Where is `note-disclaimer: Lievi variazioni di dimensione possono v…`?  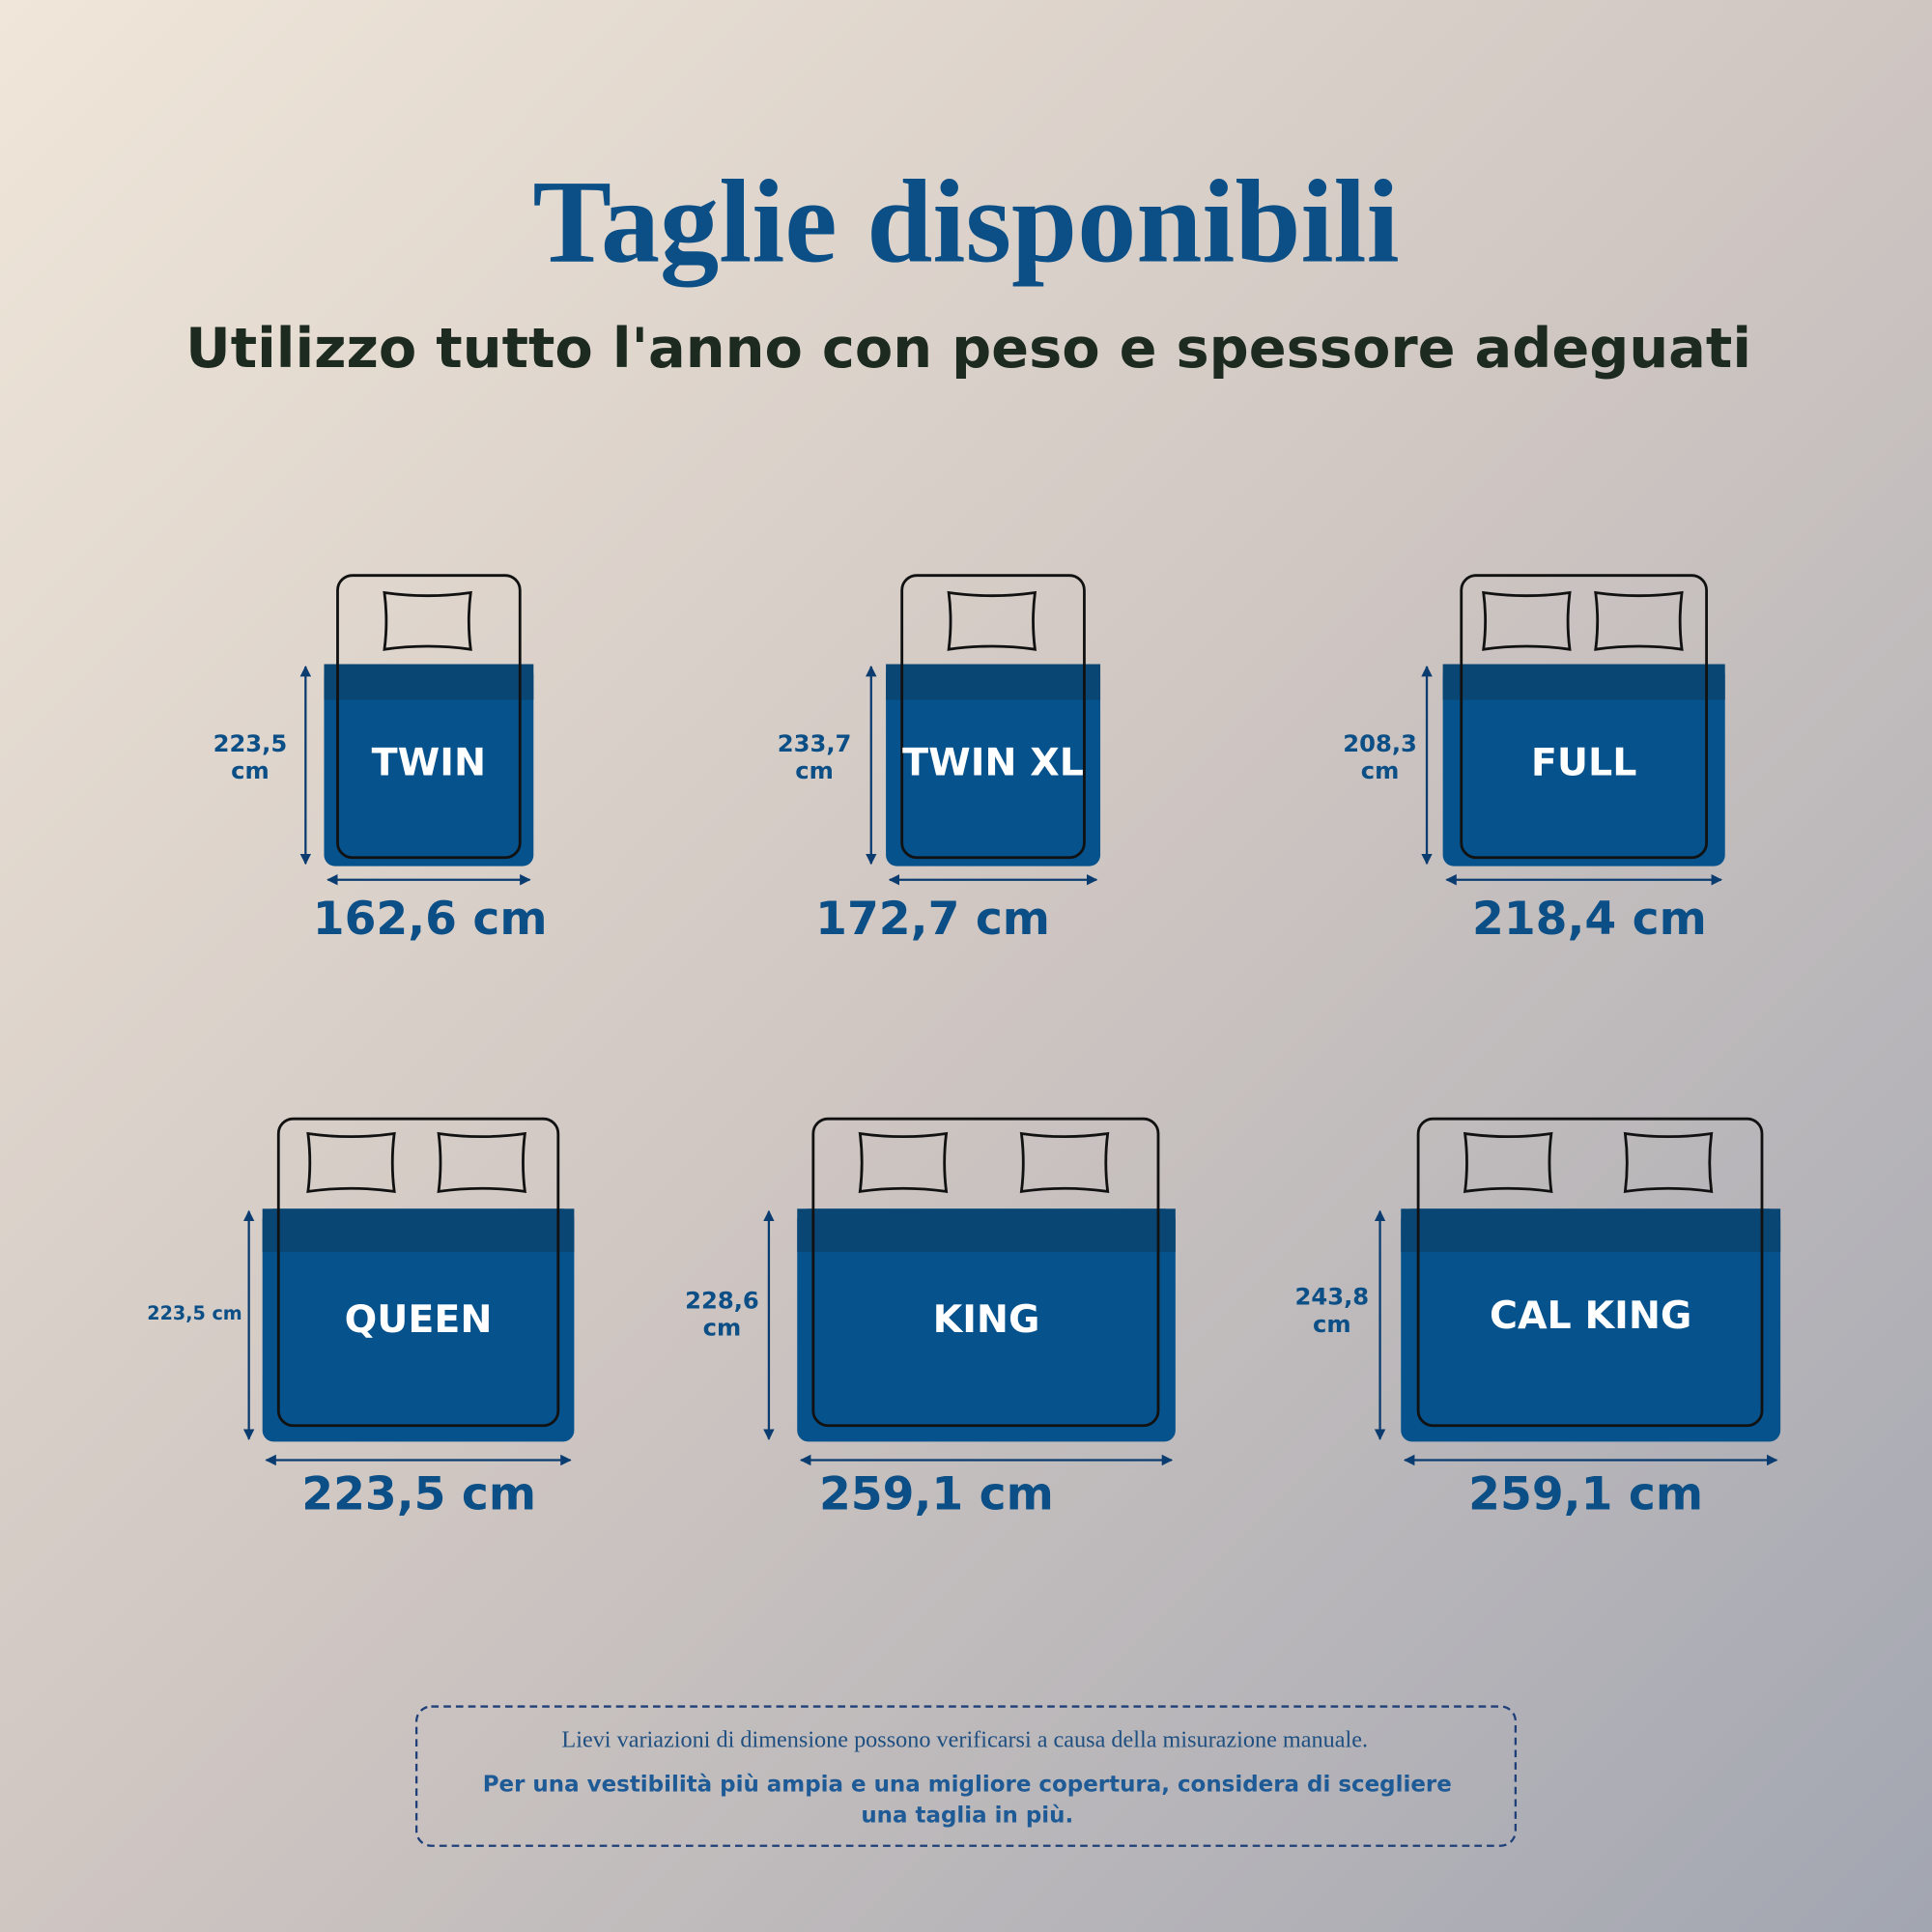 note-disclaimer: Lievi variazioni di dimensione possono v… is located at coordinates (964, 1740).